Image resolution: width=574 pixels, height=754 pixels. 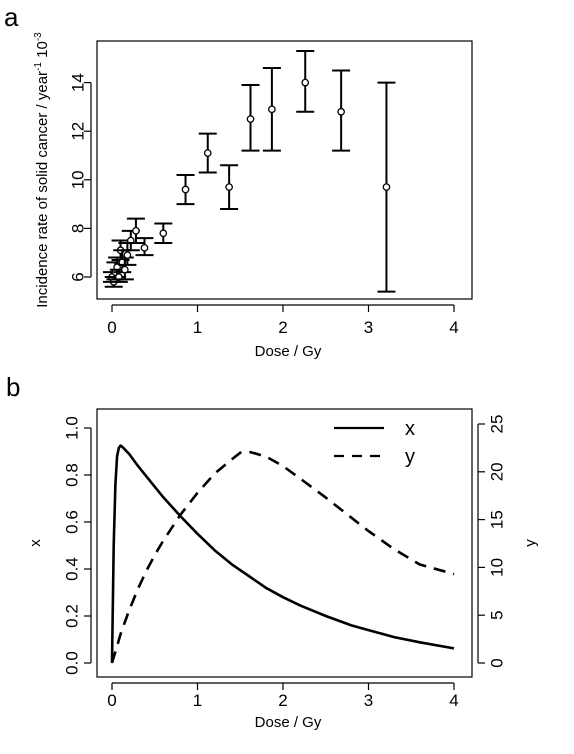 I want to click on panel-b-left-y-axis-label: x, so click(x=35, y=543).